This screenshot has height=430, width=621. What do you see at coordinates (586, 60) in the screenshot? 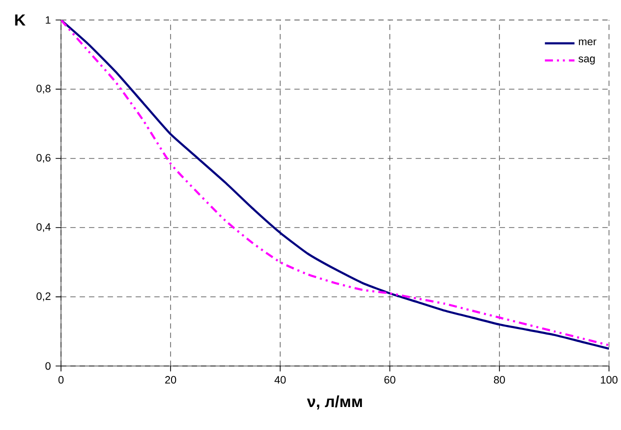
I see `legend-label: sag` at bounding box center [586, 60].